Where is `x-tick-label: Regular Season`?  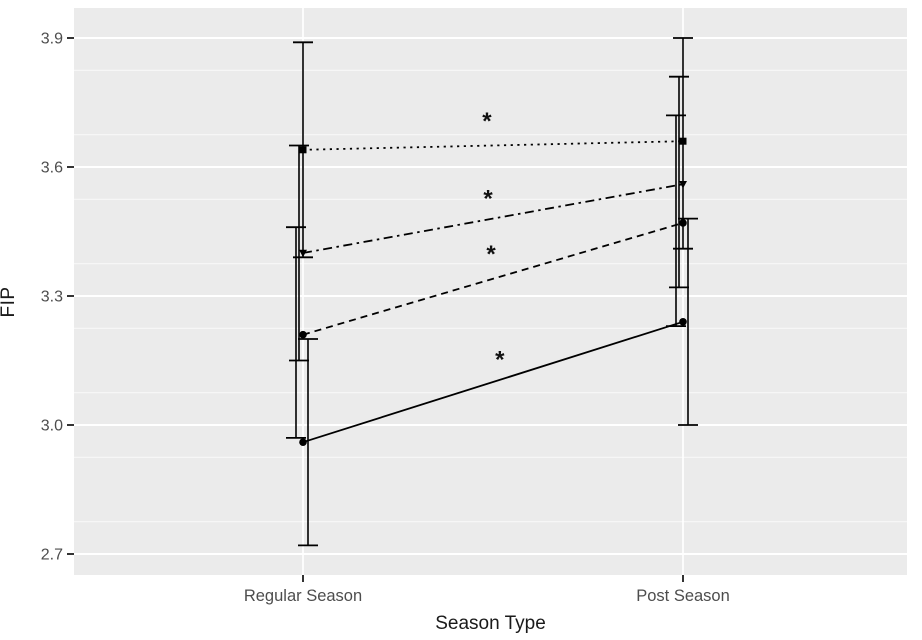 x-tick-label: Regular Season is located at coordinates (303, 596).